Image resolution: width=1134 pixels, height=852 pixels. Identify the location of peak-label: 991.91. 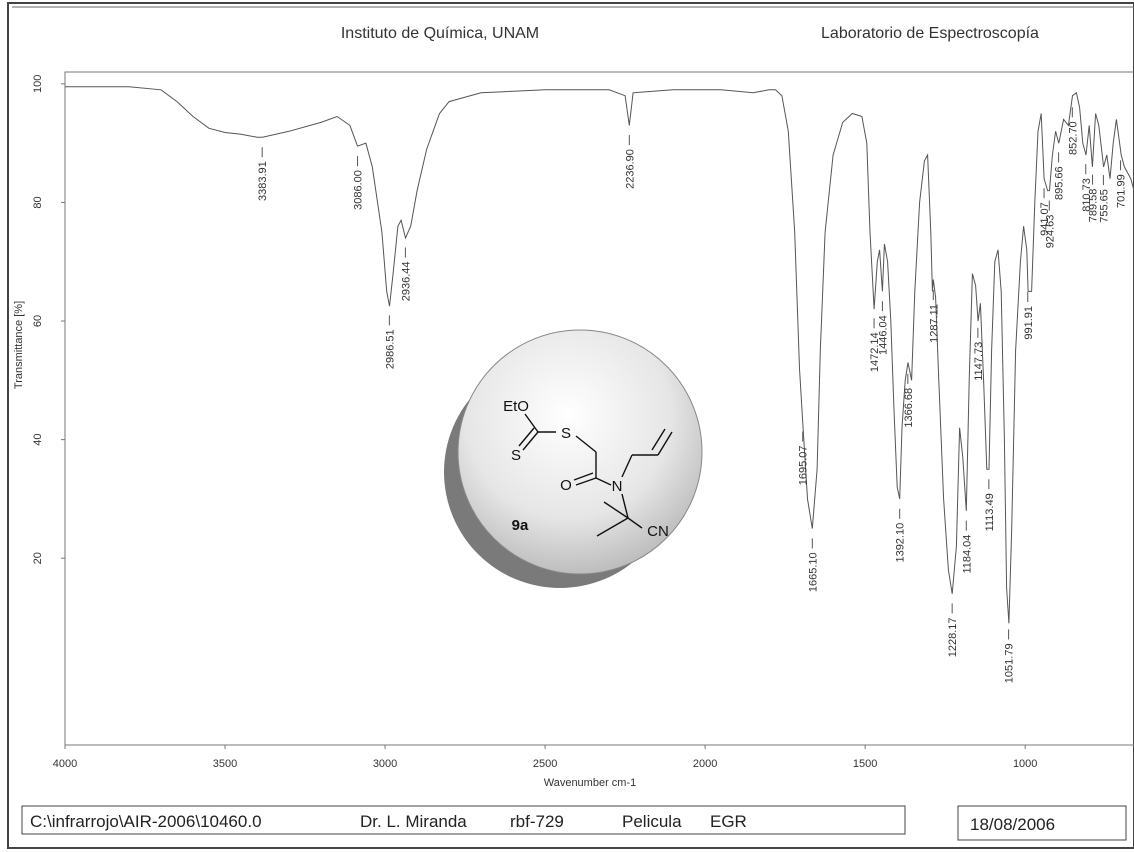
(1029, 323).